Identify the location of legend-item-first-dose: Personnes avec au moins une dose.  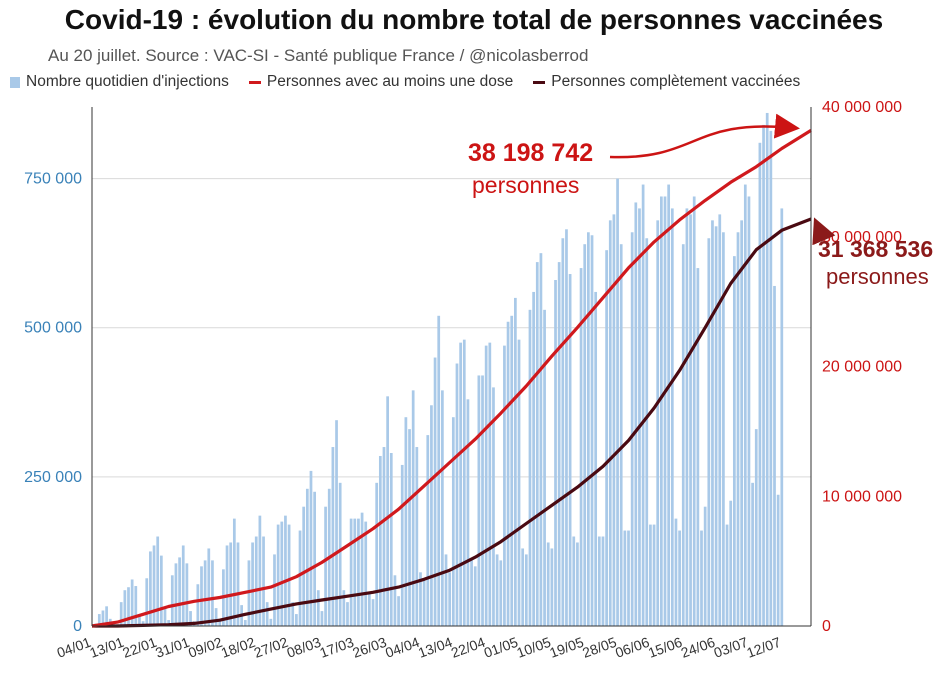
(380, 82).